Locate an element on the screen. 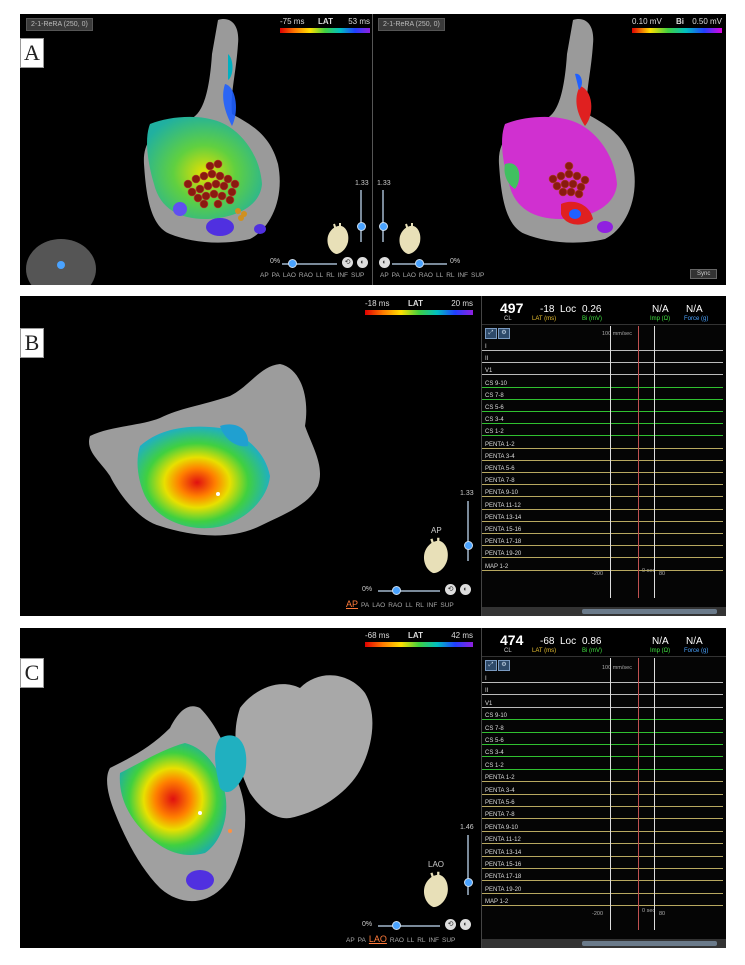 The width and height of the screenshot is (745, 965). view-buttons-left: AP PA LAO RAO LL RL INF SUP is located at coordinates (313, 275).